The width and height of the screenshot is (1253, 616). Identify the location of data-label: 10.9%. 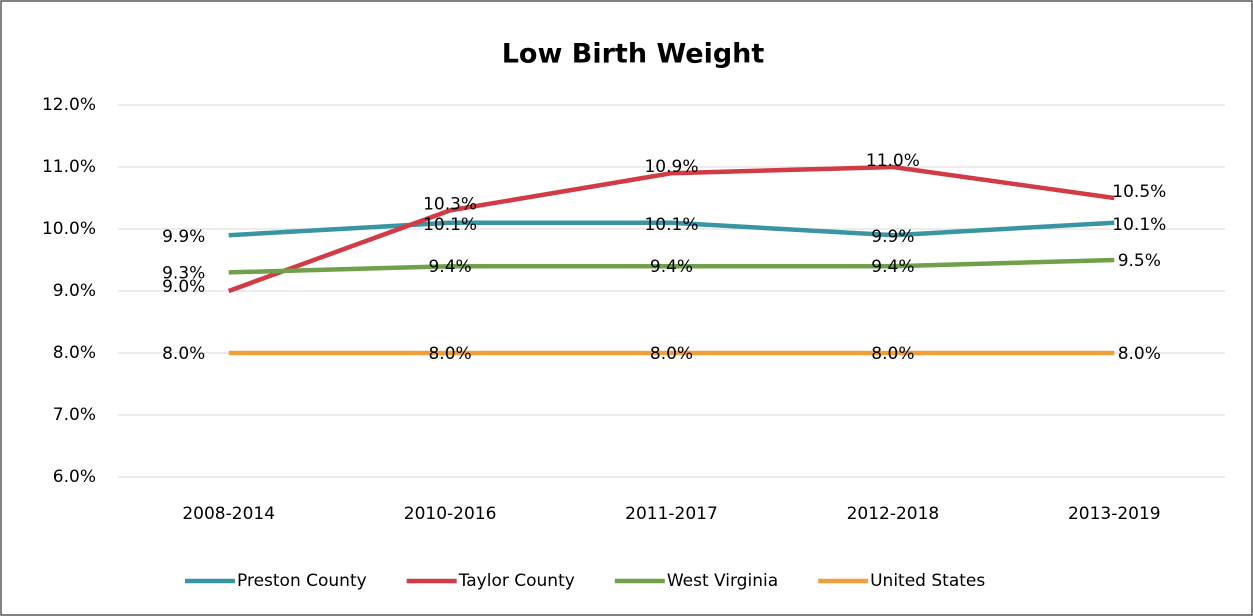
(671, 167).